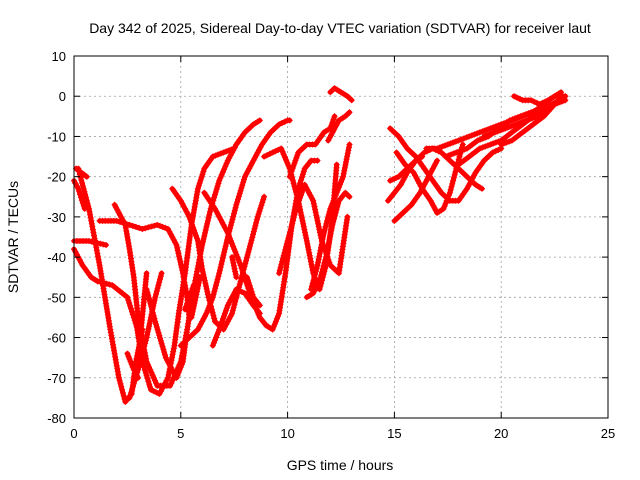 The image size is (640, 480). Describe the element at coordinates (73, 433) in the screenshot. I see `x-tick-label: 0` at that location.